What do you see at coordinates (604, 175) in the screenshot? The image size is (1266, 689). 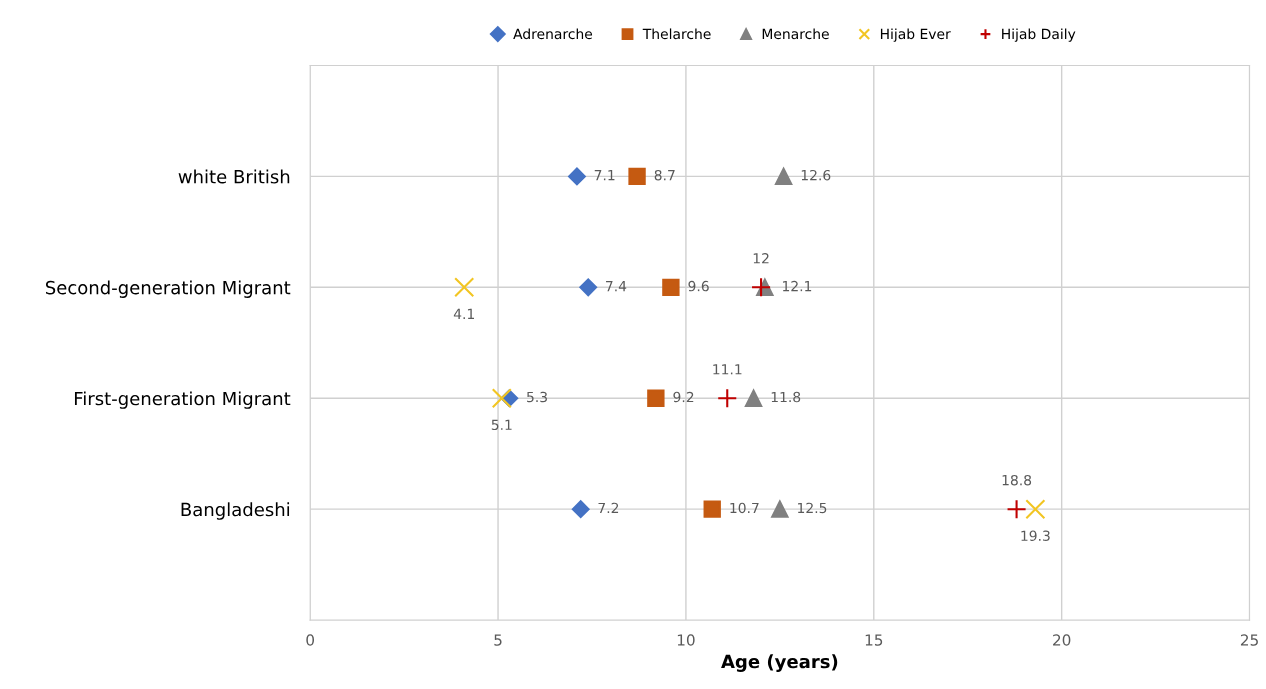 I see `data-label: 7.1` at bounding box center [604, 175].